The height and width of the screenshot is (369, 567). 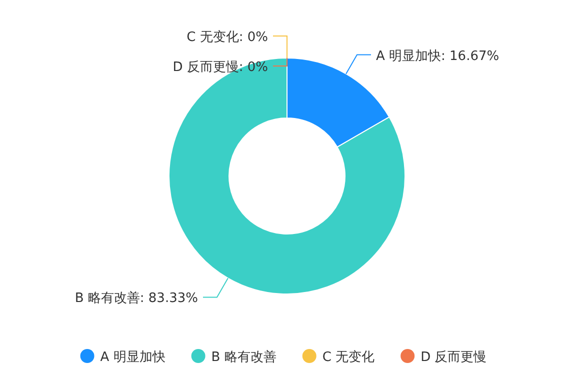 What do you see at coordinates (453, 357) in the screenshot?
I see `legend-label: D 反而更慢` at bounding box center [453, 357].